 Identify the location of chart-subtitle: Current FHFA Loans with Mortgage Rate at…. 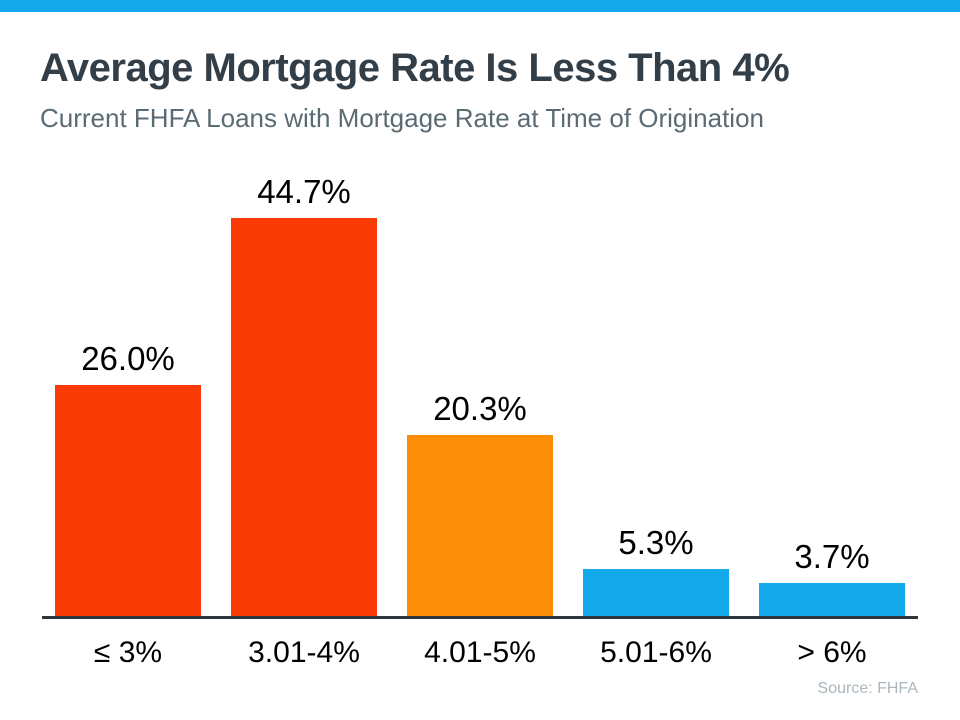
(402, 118).